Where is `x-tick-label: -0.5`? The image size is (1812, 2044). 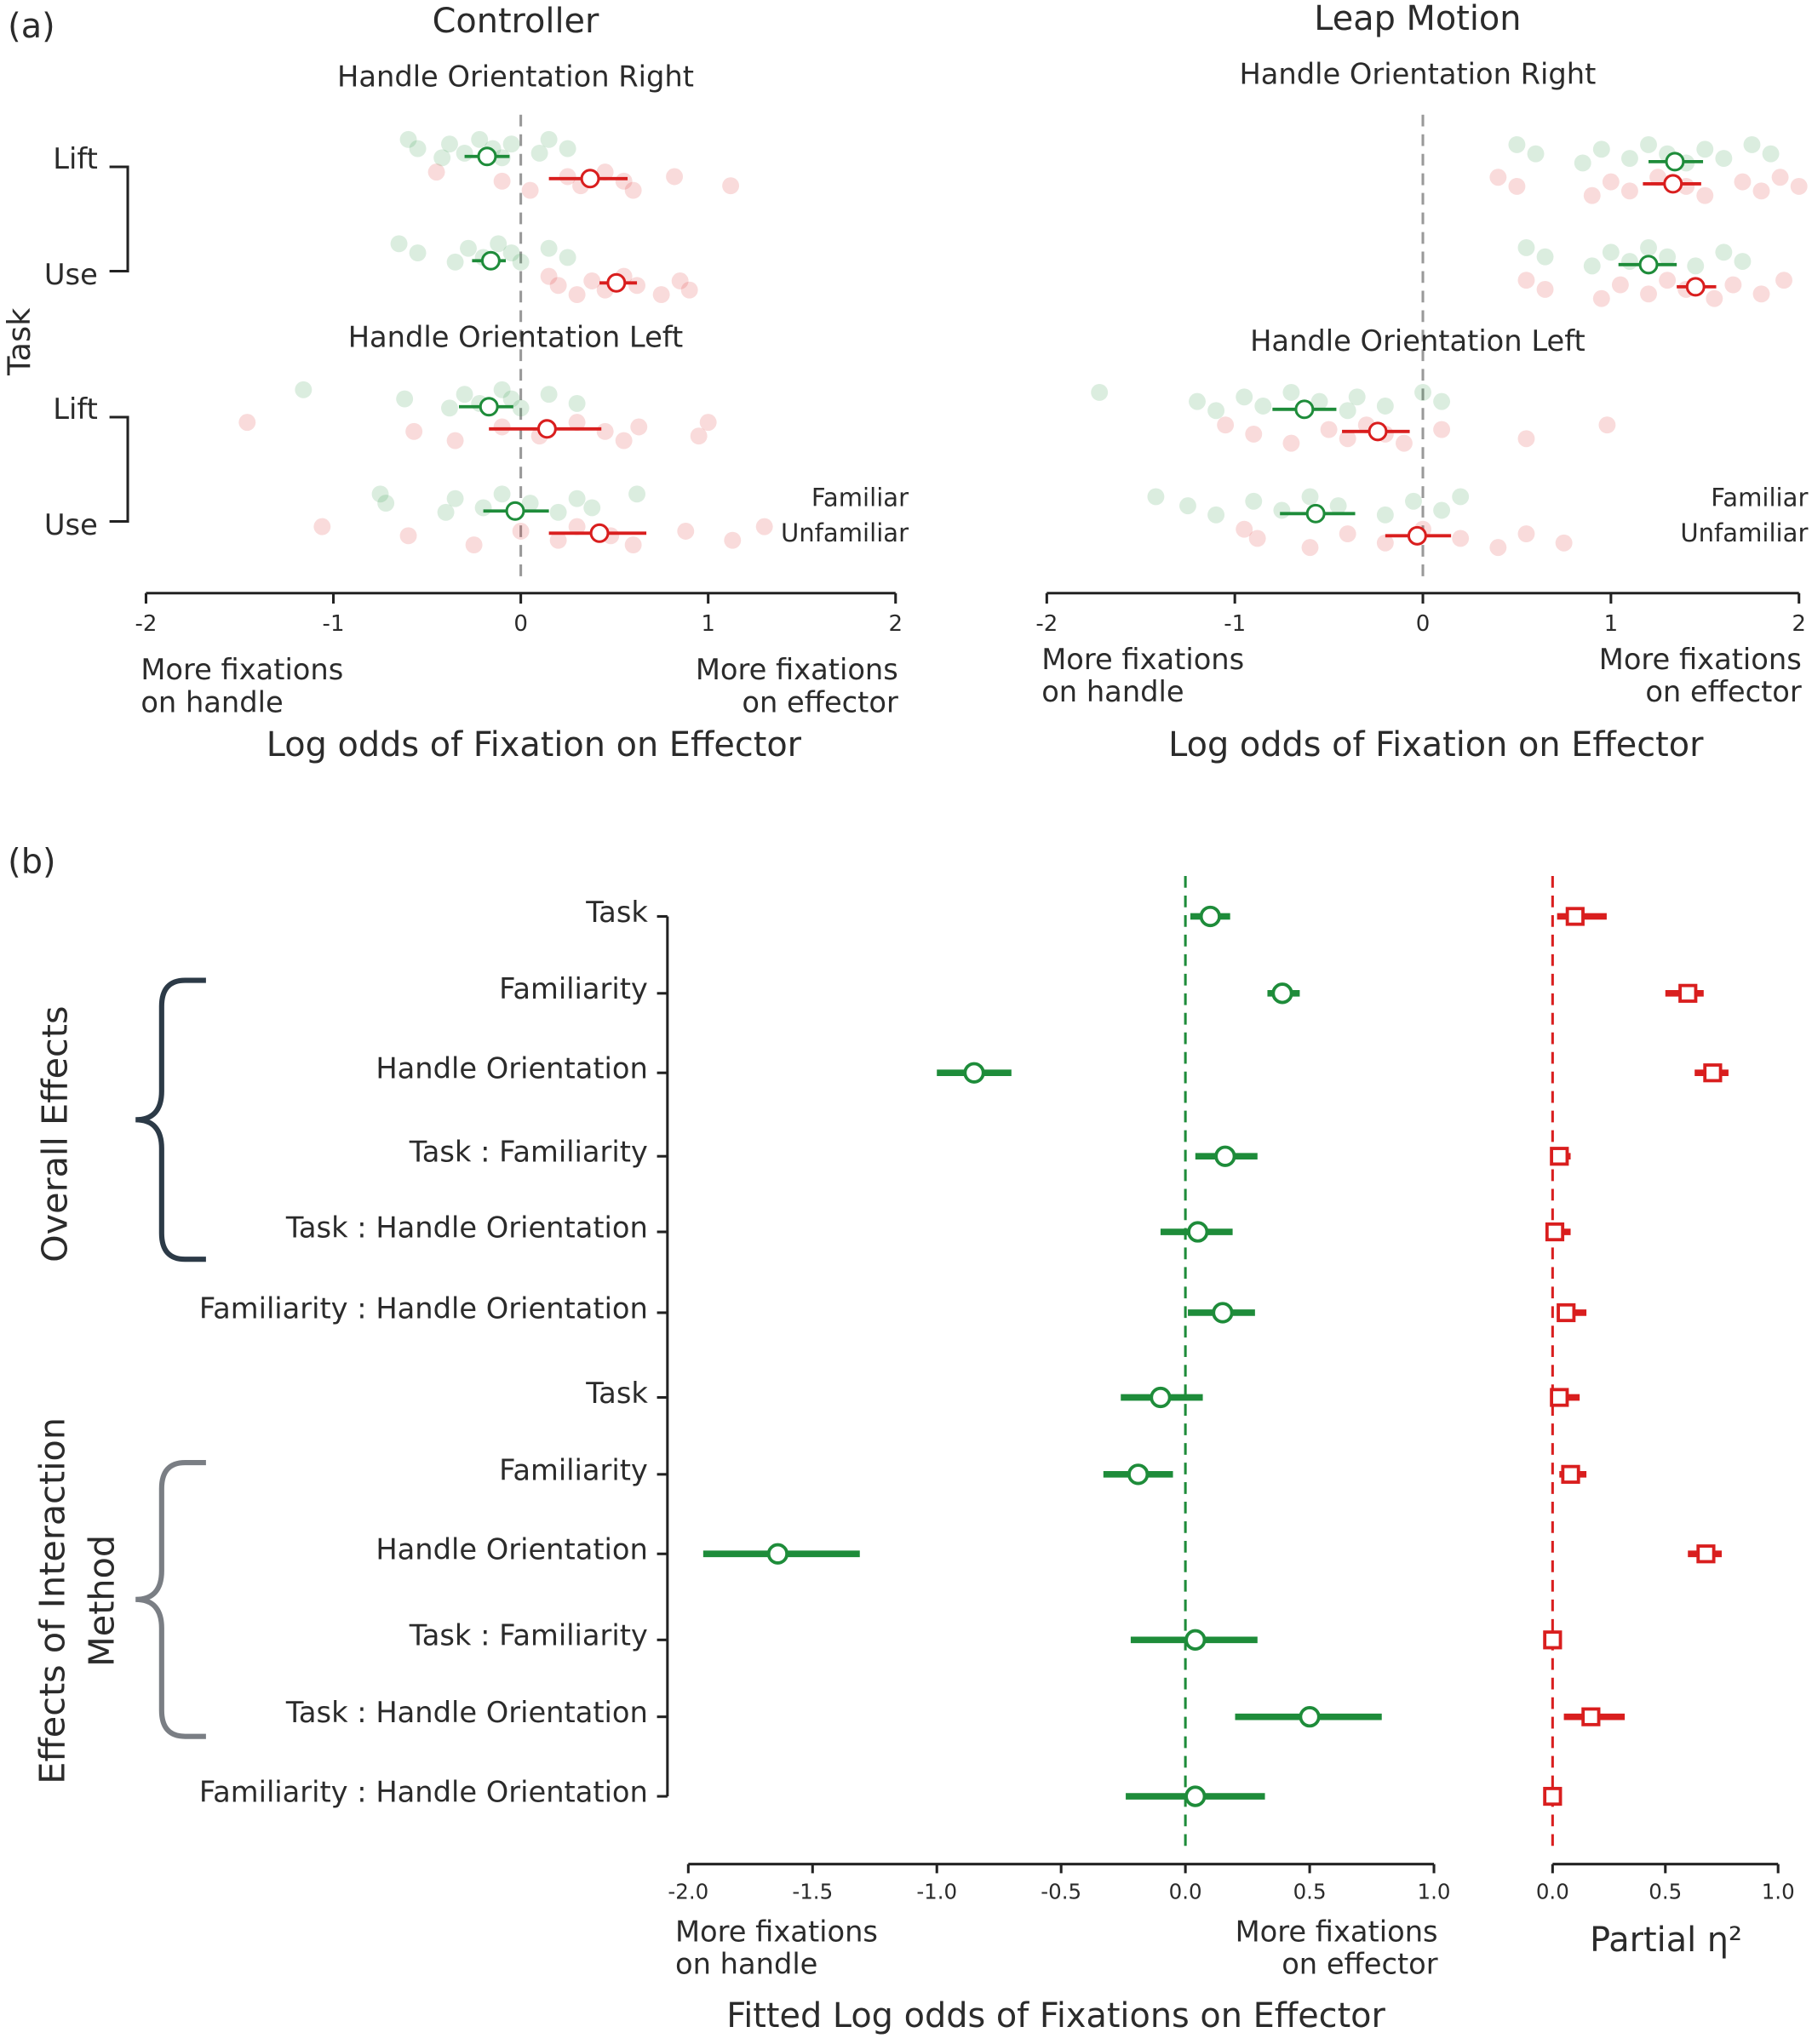 x-tick-label: -0.5 is located at coordinates (1061, 1891).